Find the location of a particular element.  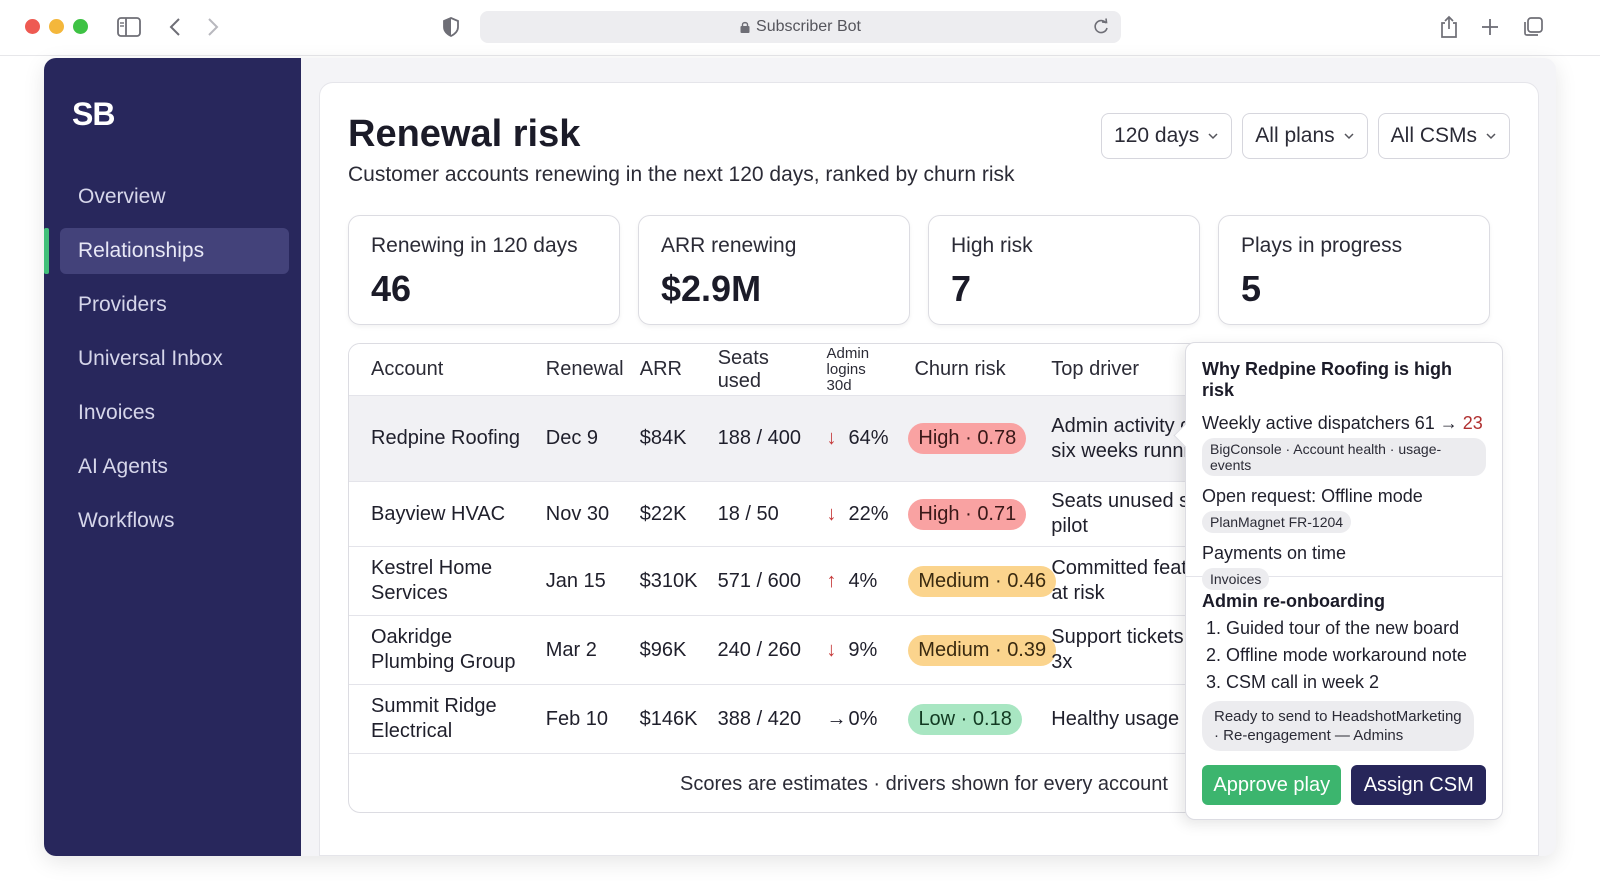

column-header-logins: Admin logins 30d is located at coordinates (848, 369).